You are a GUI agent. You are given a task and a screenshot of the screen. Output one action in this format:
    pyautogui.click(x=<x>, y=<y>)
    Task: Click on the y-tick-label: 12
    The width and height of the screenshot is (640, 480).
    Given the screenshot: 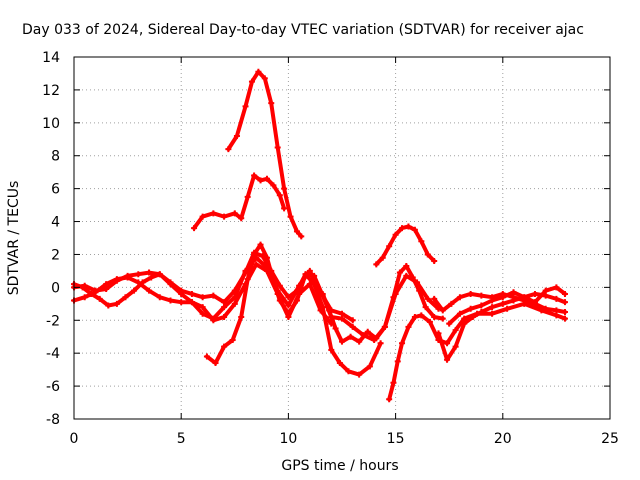 What is the action you would take?
    pyautogui.click(x=51, y=91)
    